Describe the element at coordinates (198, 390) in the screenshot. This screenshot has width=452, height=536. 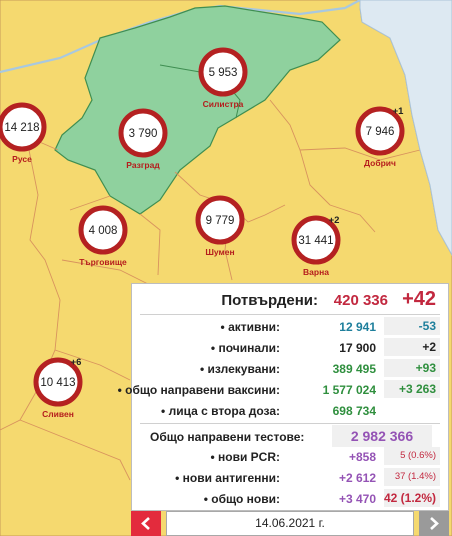
I see `vaccines-label: • общо направени ваксини:` at that location.